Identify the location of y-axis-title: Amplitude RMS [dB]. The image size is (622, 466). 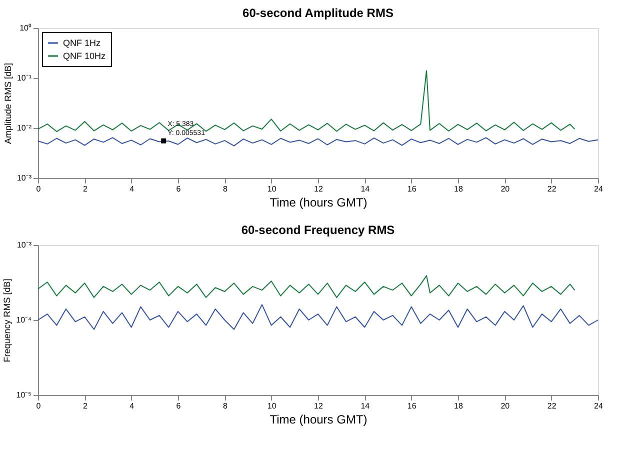
(7, 103).